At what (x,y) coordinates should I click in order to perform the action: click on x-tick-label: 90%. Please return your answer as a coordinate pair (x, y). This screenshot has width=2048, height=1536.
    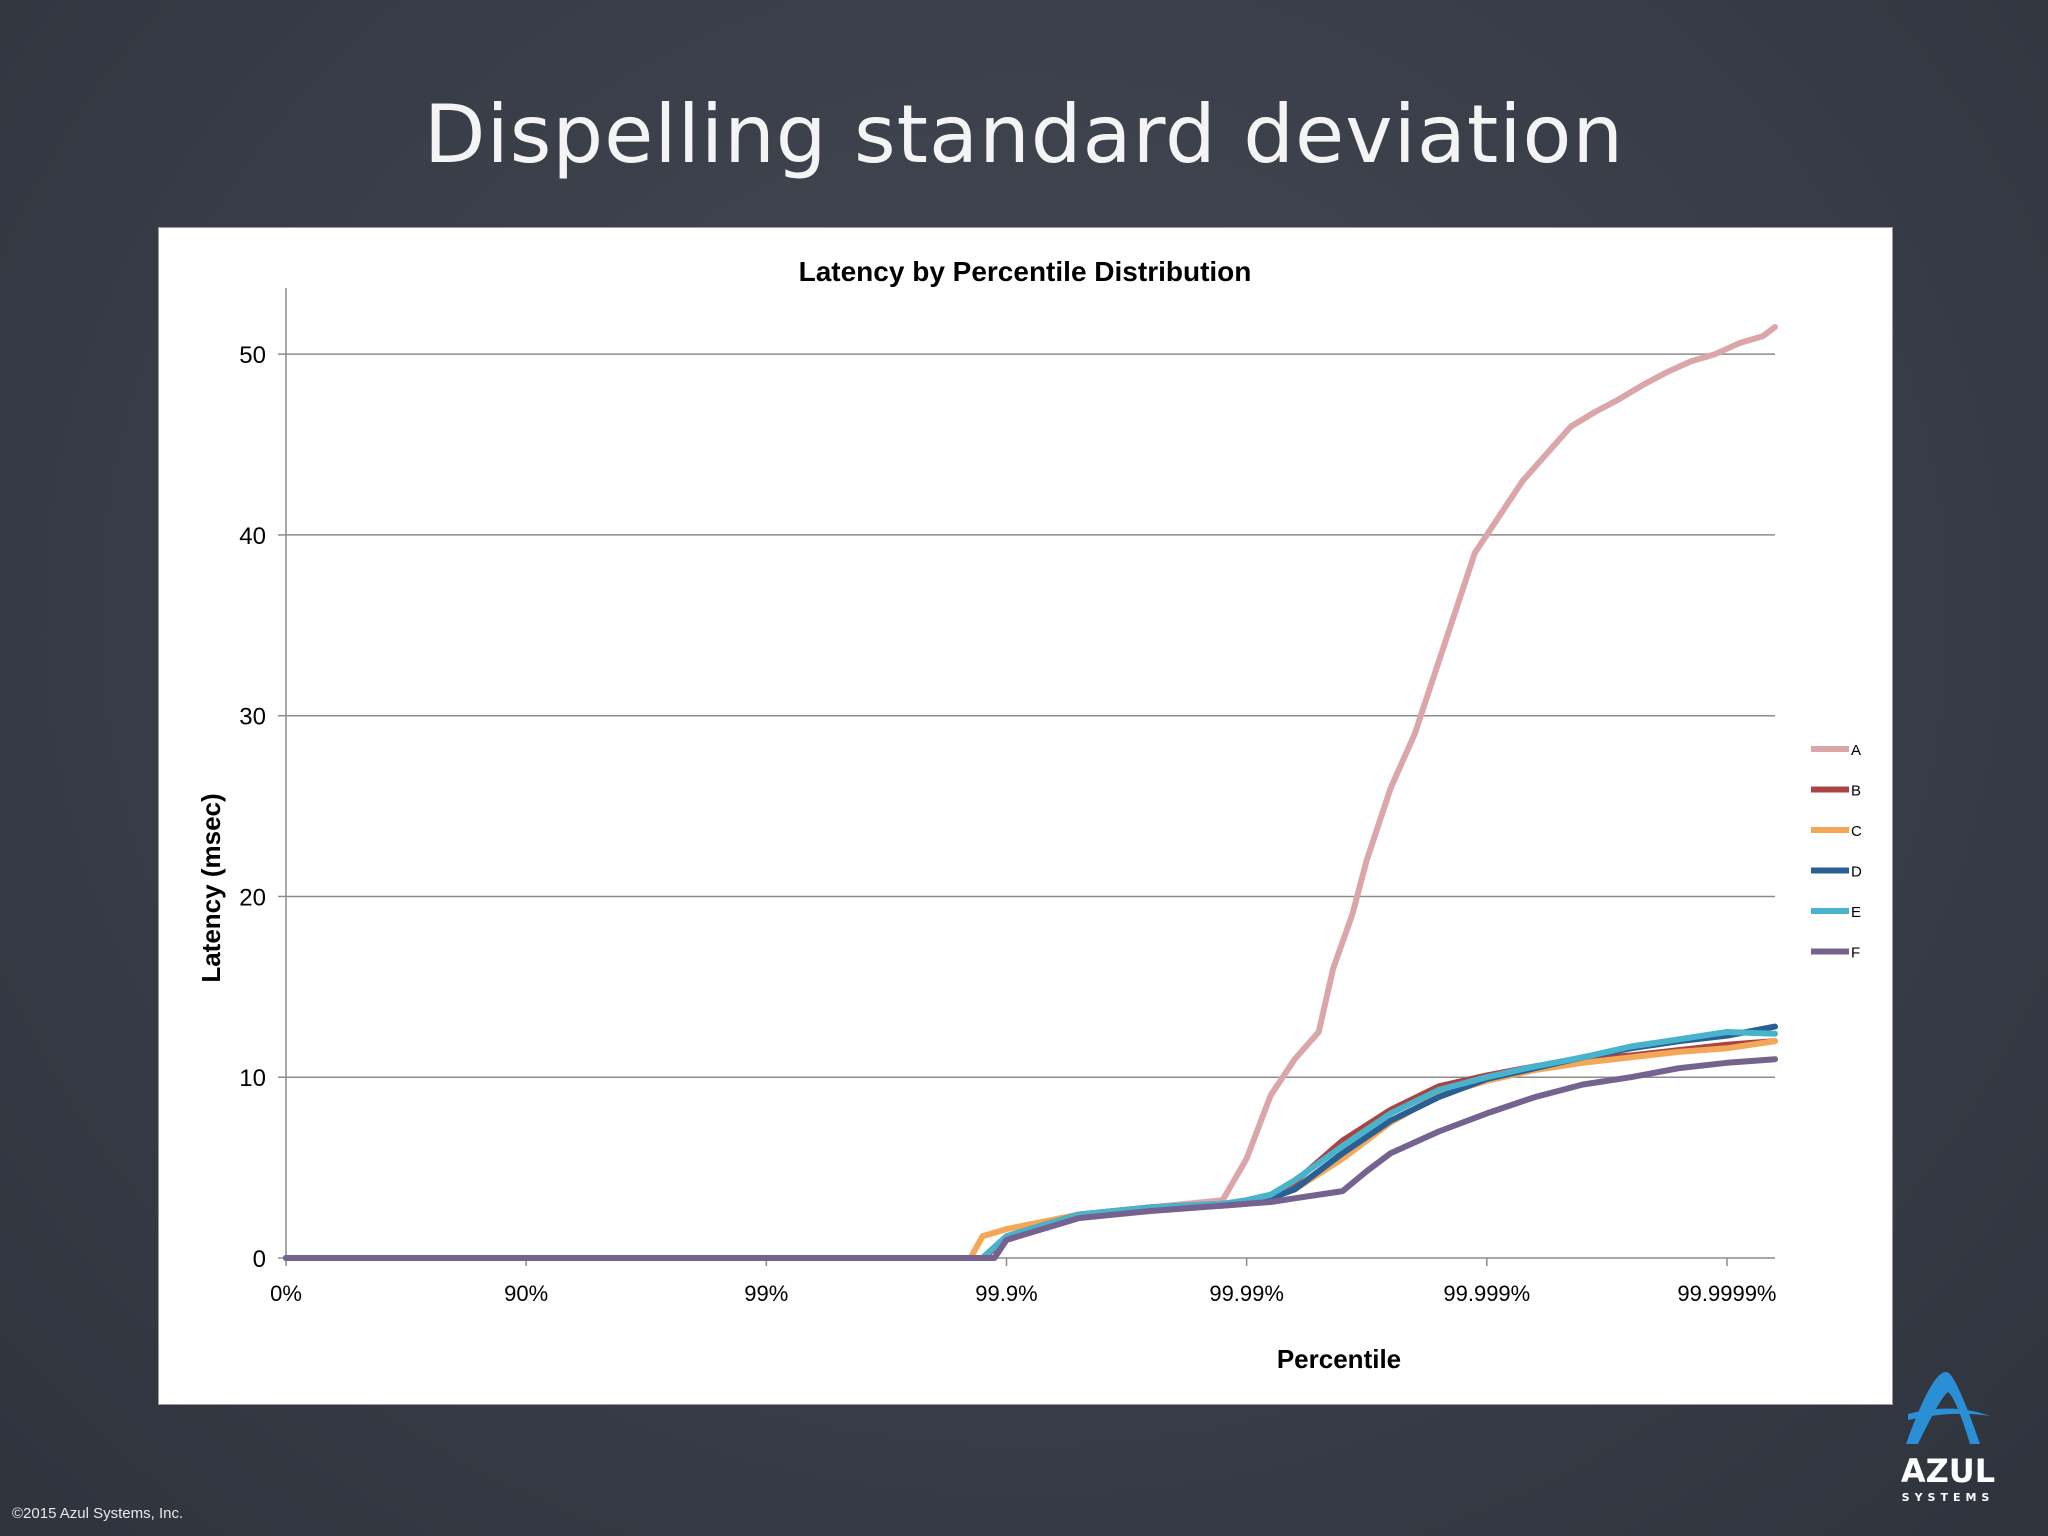
    Looking at the image, I should click on (526, 1293).